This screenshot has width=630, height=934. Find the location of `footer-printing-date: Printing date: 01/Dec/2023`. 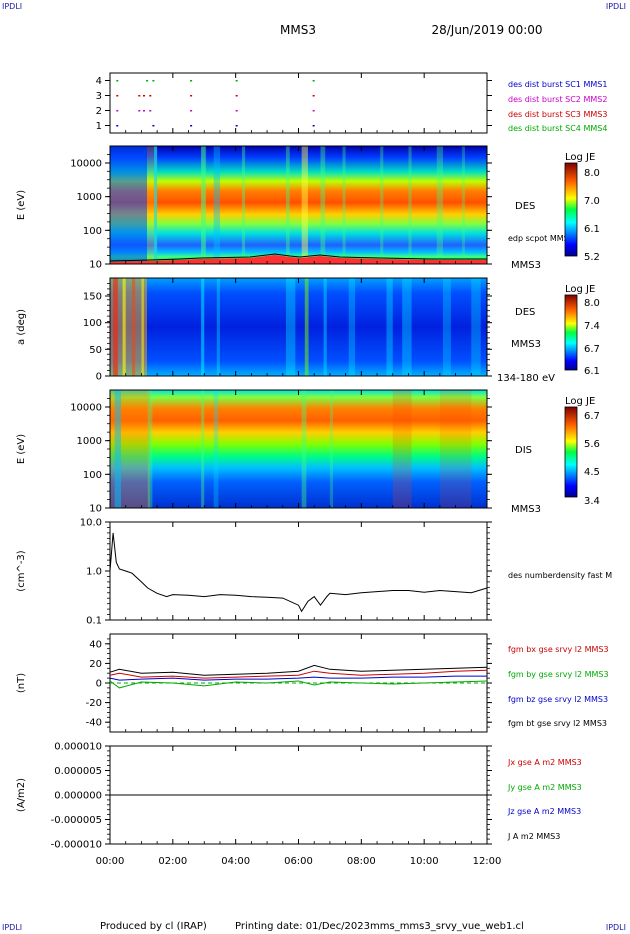

footer-printing-date: Printing date: 01/Dec/2023 is located at coordinates (302, 926).